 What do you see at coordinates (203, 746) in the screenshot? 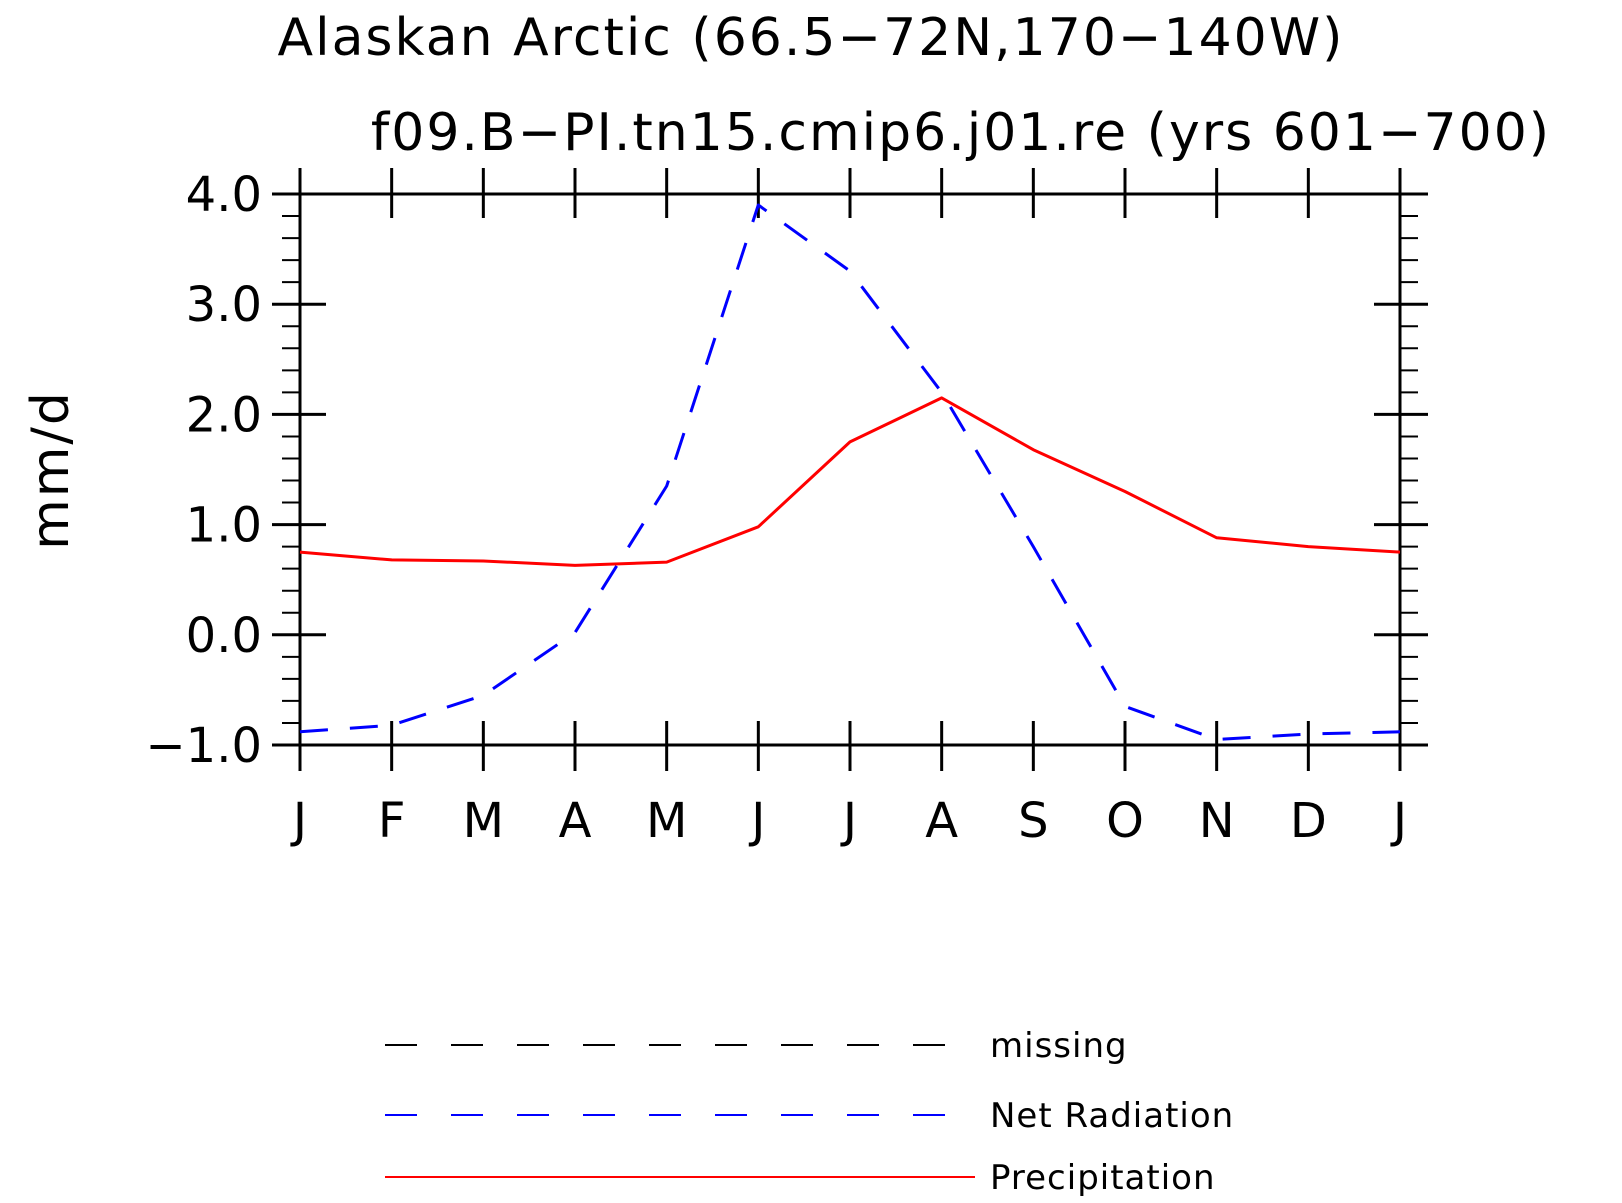
I see `y-tick-label: −1.0` at bounding box center [203, 746].